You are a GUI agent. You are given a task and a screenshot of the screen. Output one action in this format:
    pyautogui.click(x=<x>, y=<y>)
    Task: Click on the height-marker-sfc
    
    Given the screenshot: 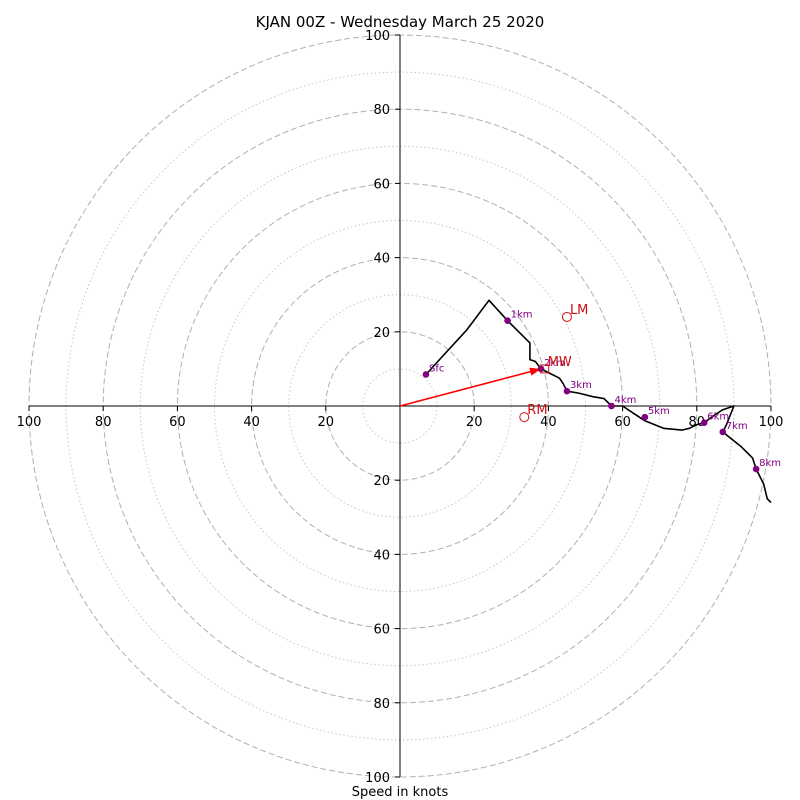 What is the action you would take?
    pyautogui.click(x=426, y=374)
    